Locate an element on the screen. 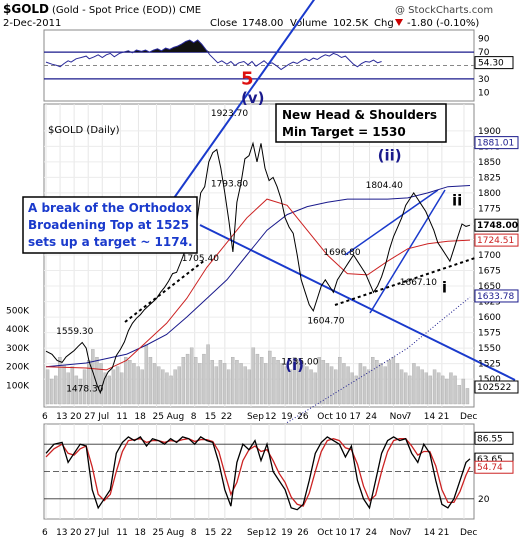  stoch-last-value: 86.55 is located at coordinates (490, 439).